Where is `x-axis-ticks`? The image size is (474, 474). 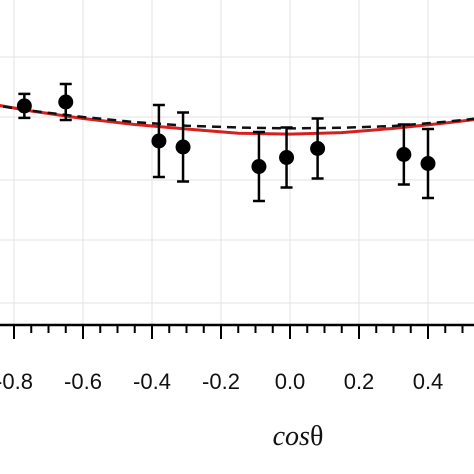
x-axis-ticks is located at coordinates (238, 332).